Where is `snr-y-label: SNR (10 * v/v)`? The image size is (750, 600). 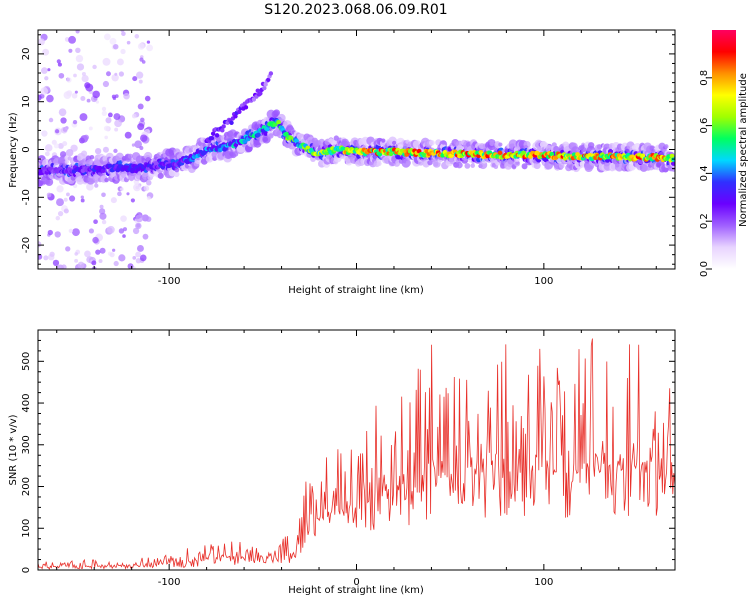
snr-y-label: SNR (10 * v/v) is located at coordinates (13, 449).